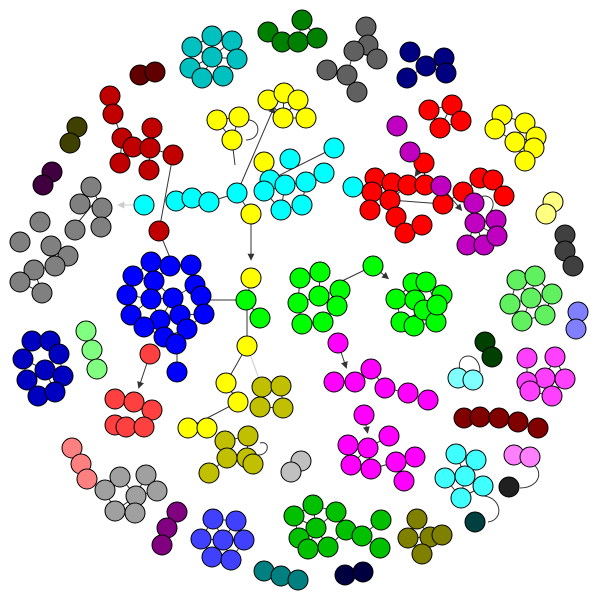  What do you see at coordinates (303, 163) in the screenshot?
I see `graph-edge` at bounding box center [303, 163].